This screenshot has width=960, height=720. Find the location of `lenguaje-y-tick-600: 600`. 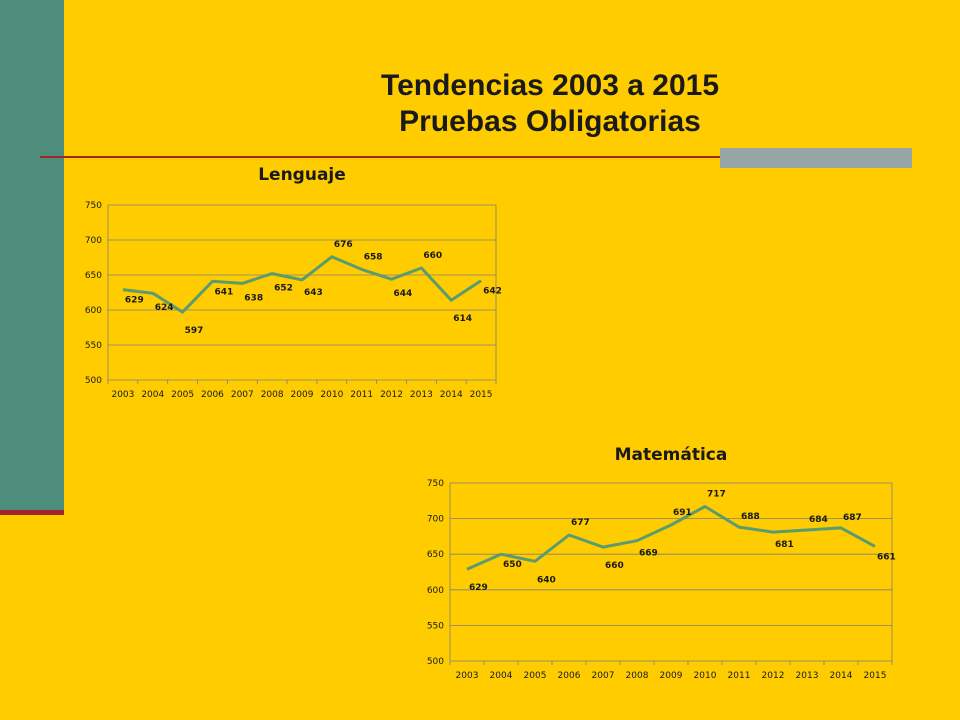

lenguaje-y-tick-600: 600 is located at coordinates (93, 311).